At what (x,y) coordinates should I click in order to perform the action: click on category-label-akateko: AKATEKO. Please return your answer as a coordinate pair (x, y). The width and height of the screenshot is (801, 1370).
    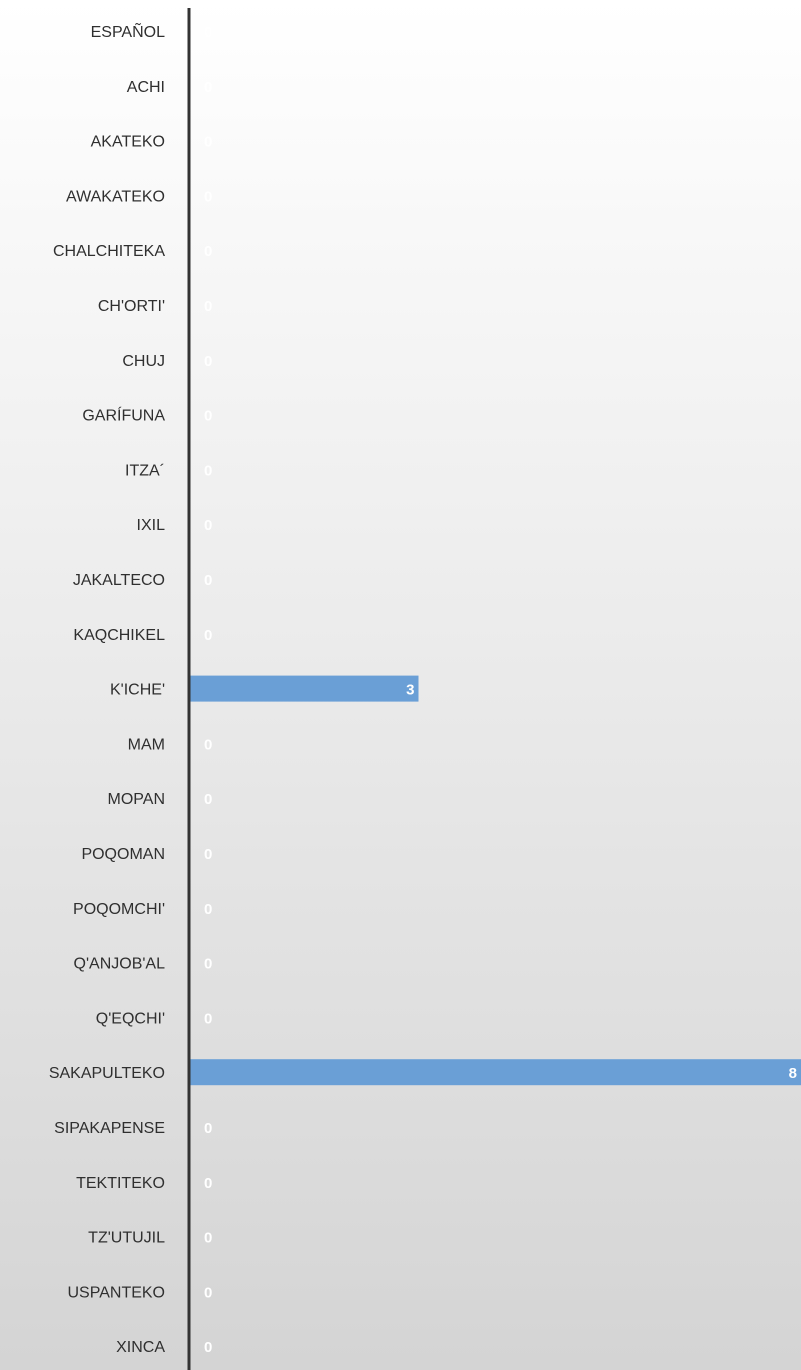
    Looking at the image, I should click on (128, 142).